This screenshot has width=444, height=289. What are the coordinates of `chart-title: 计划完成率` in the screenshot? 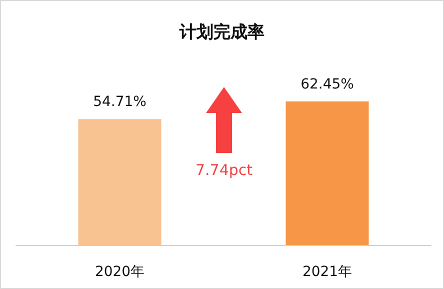 It's located at (221, 32).